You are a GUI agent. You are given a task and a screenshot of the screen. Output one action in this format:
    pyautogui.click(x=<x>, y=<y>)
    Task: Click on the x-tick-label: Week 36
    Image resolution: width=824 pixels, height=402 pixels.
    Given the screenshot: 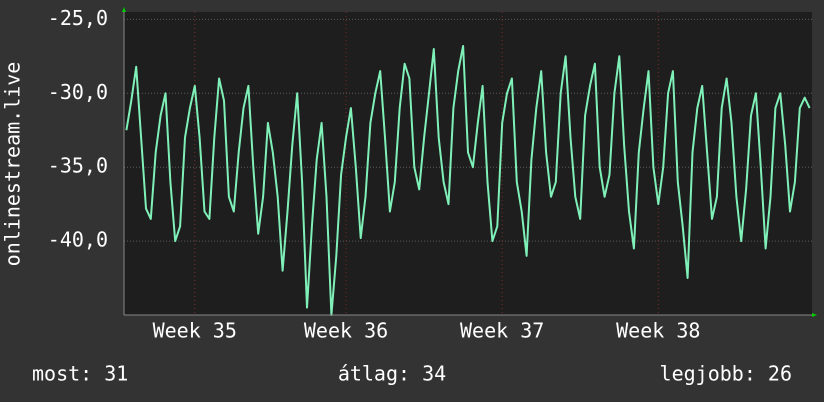 What is the action you would take?
    pyautogui.click(x=346, y=331)
    